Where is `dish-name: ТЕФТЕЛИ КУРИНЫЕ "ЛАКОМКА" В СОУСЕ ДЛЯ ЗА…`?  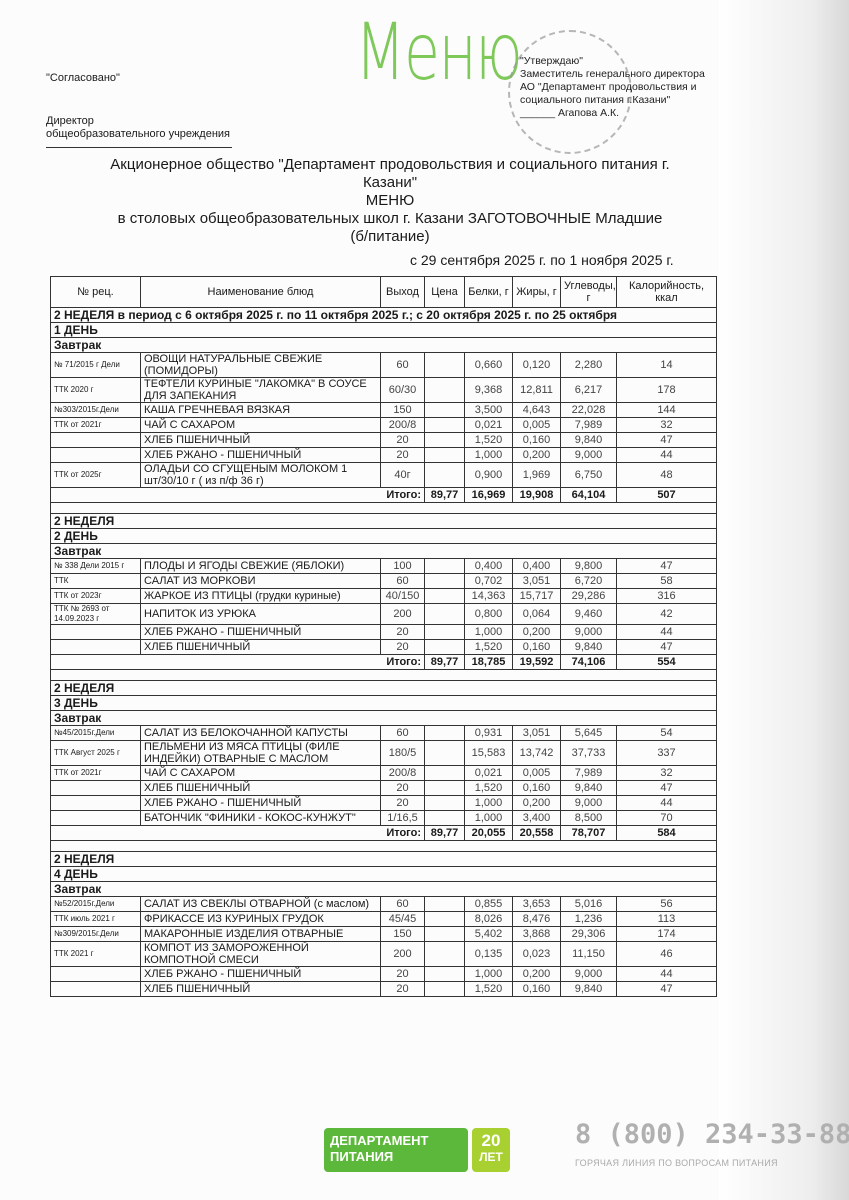 dish-name: ТЕФТЕЛИ КУРИНЫЕ "ЛАКОМКА" В СОУСЕ ДЛЯ ЗА… is located at coordinates (260, 390).